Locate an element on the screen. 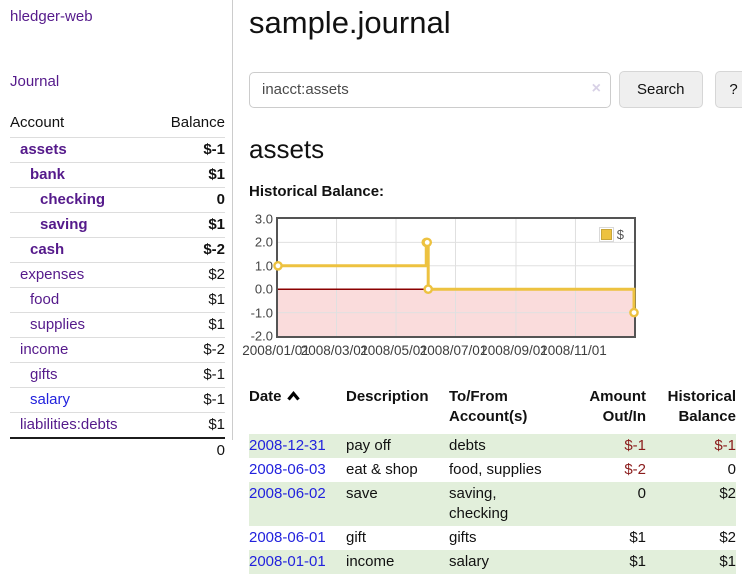 The width and height of the screenshot is (742, 582). register-row: 2008-06-02 save saving, checking 0 $2 is located at coordinates (492, 504).